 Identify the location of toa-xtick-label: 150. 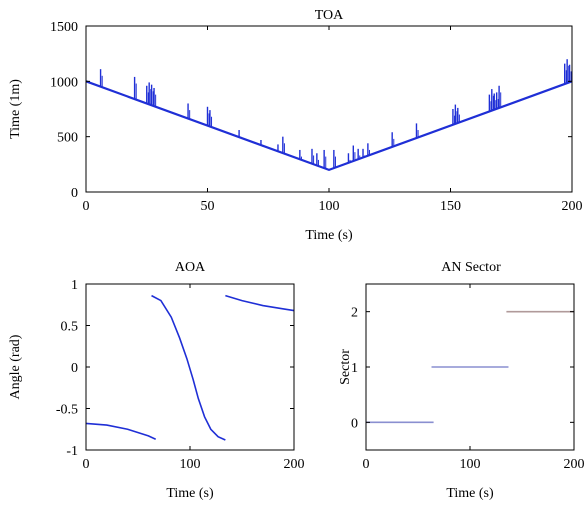
(450, 206).